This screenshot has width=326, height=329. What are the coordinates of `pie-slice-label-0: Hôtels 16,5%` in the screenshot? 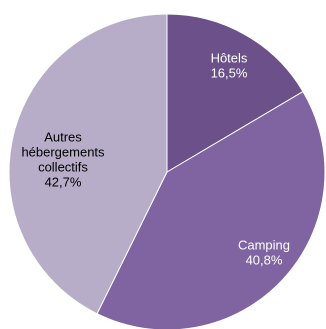 It's located at (229, 66).